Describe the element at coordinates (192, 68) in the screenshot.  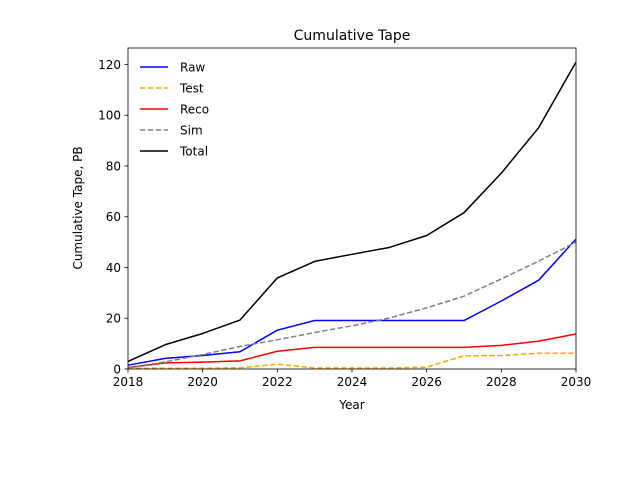
I see `legend-label-raw: Raw` at that location.